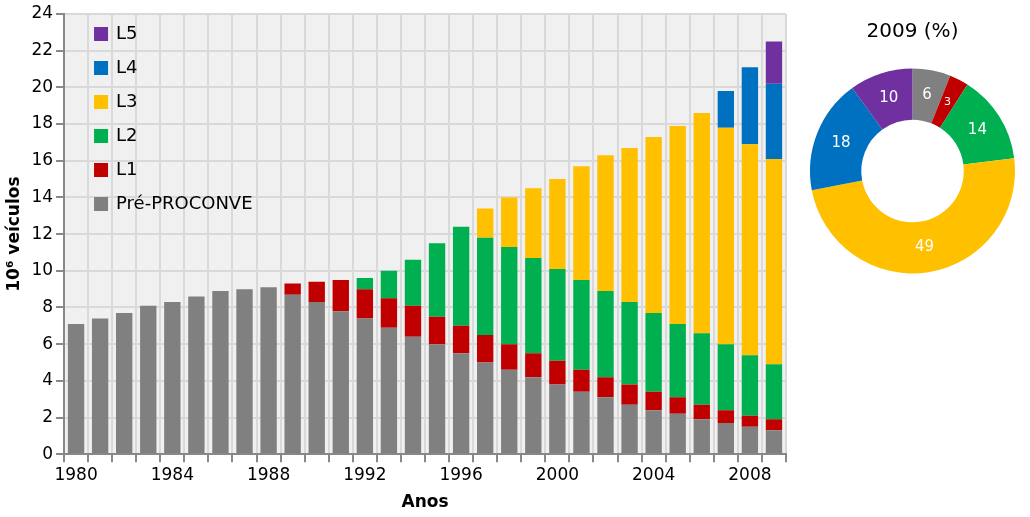  Describe the element at coordinates (42, 269) in the screenshot. I see `y-tick-label: 10` at that location.